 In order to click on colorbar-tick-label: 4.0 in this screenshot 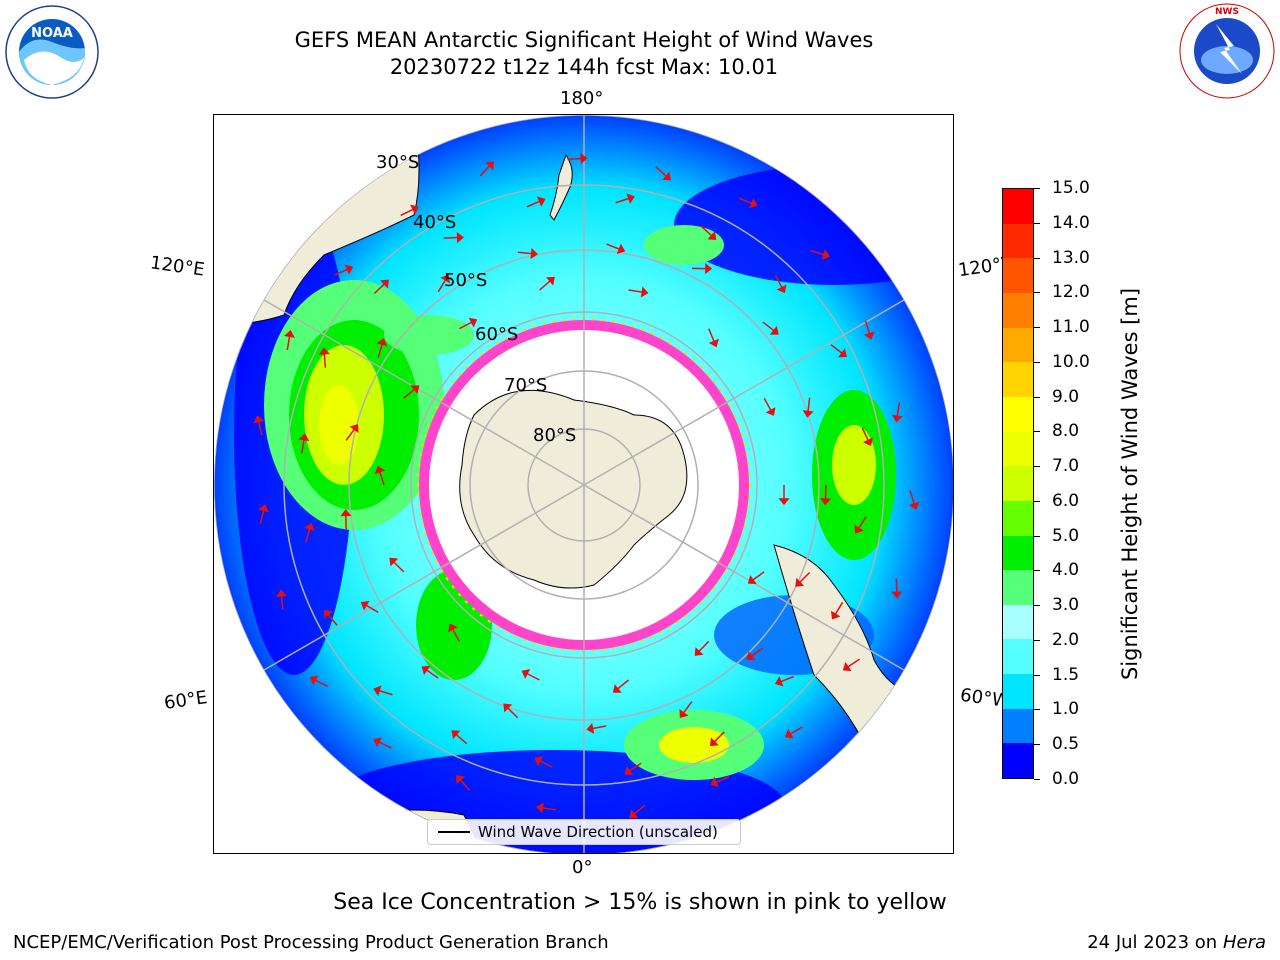, I will do `click(1066, 570)`.